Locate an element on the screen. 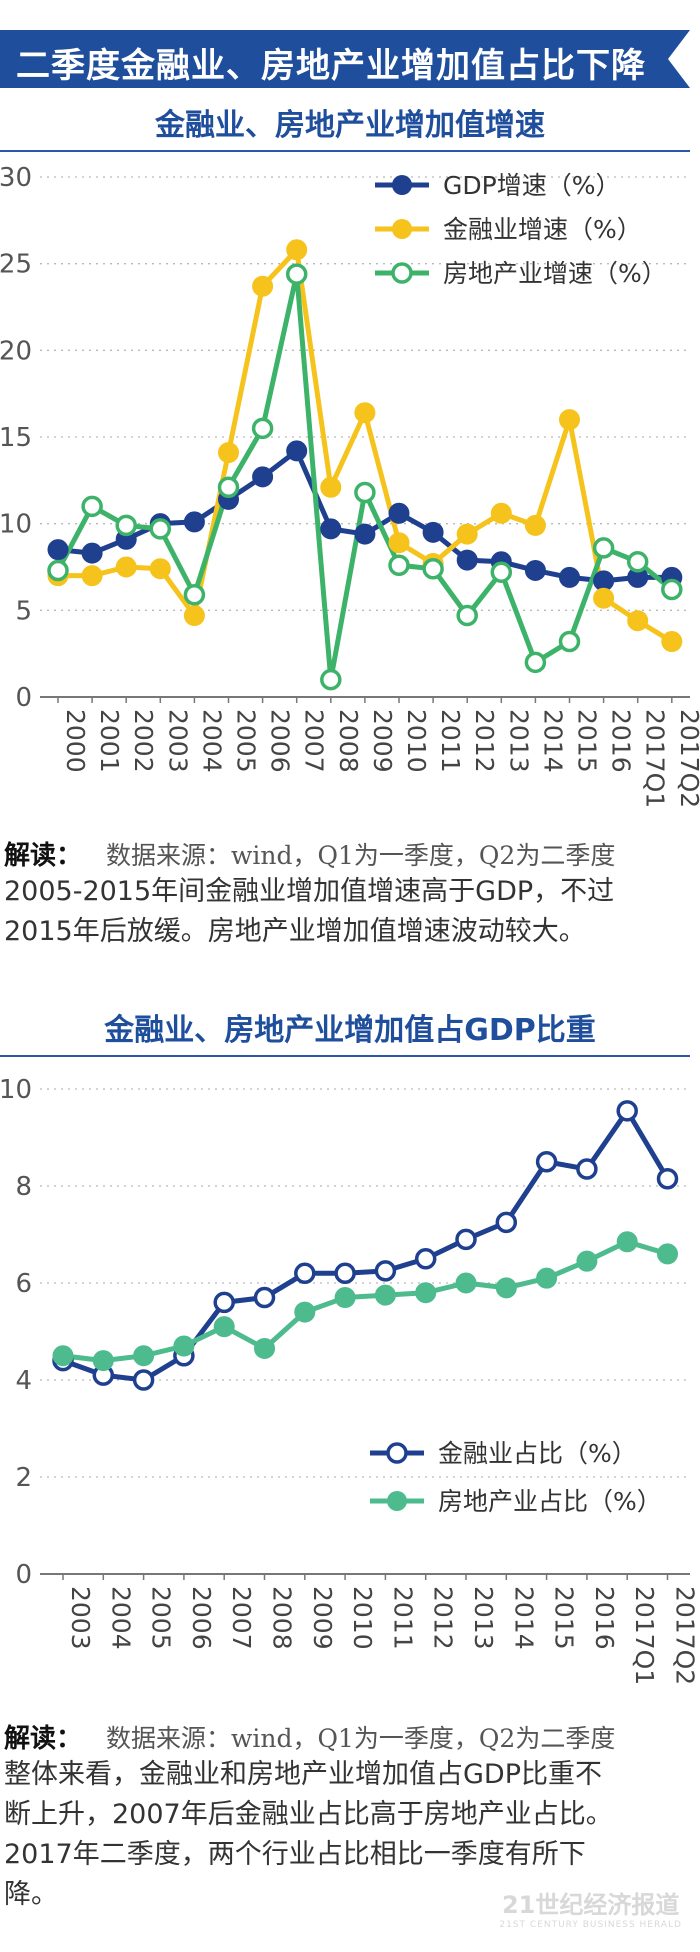 This screenshot has height=1952, width=700. legend-label-0: 金融业占比（%） is located at coordinates (537, 1453).